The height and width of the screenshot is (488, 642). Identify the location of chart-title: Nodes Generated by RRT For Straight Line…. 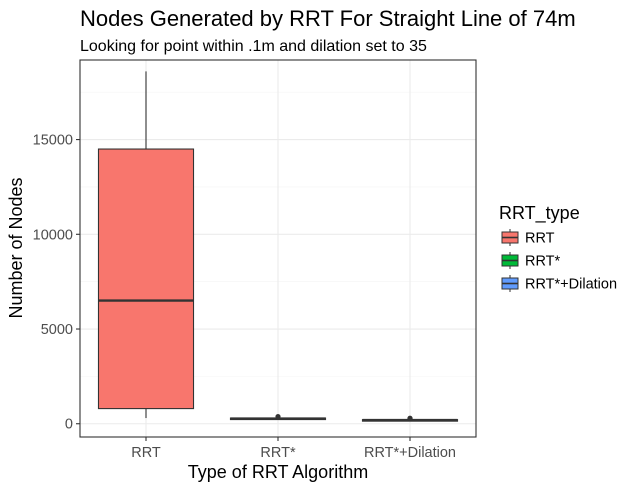
(328, 18).